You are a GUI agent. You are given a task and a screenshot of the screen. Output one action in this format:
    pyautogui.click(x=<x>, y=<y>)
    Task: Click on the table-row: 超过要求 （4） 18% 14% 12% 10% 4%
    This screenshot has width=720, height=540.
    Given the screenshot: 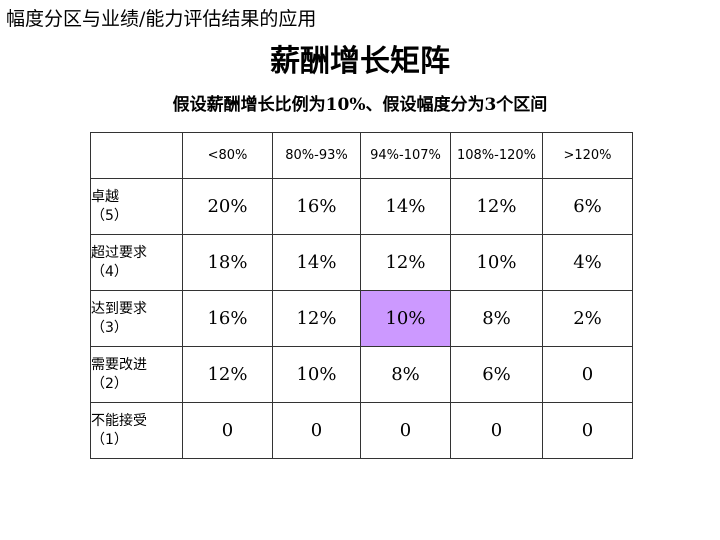 What is the action you would take?
    pyautogui.click(x=361, y=262)
    